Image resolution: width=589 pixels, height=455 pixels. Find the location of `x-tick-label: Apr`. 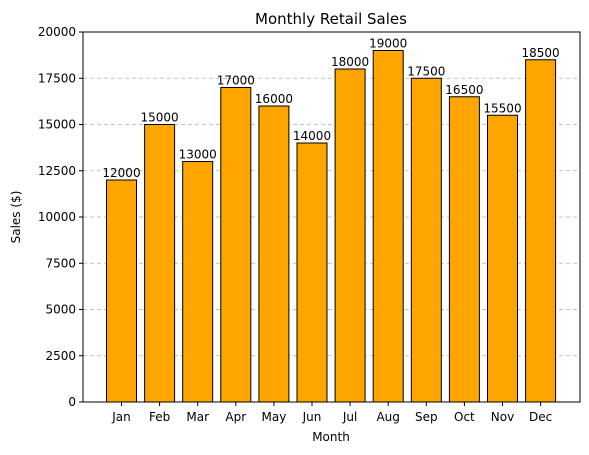

x-tick-label: Apr is located at coordinates (235, 417).